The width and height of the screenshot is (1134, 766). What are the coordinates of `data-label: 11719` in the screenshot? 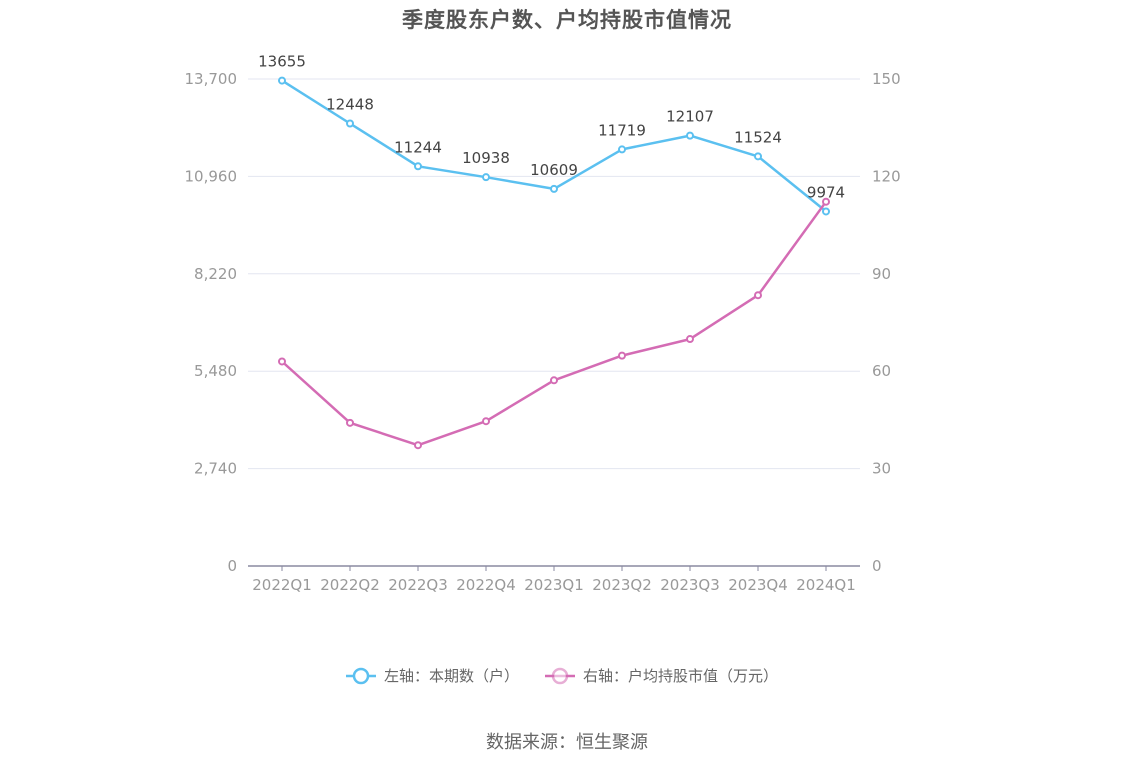 It's located at (622, 130).